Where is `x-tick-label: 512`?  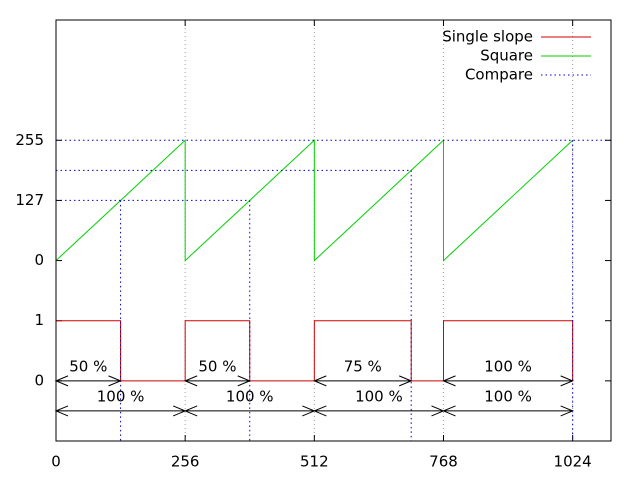
x-tick-label: 512 is located at coordinates (314, 462).